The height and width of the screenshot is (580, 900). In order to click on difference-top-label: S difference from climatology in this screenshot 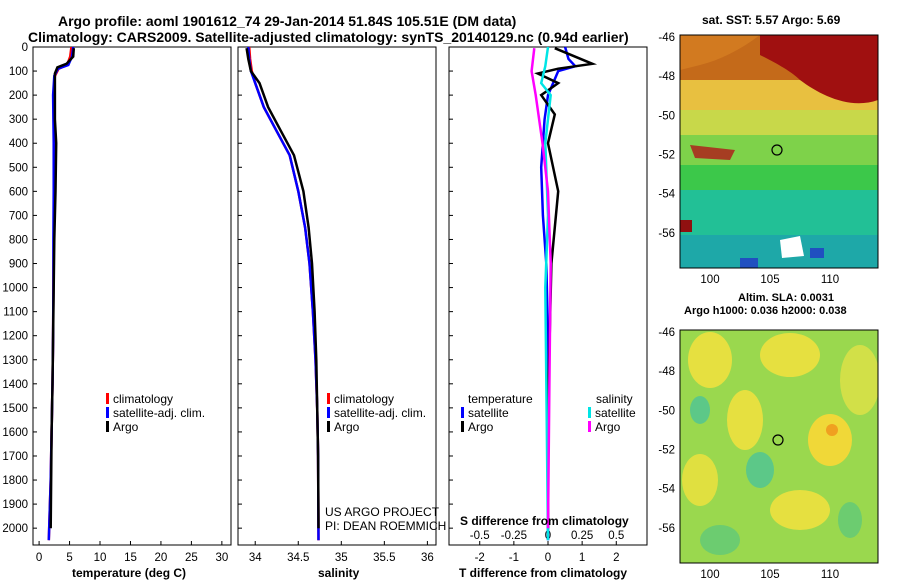, I will do `click(544, 521)`.